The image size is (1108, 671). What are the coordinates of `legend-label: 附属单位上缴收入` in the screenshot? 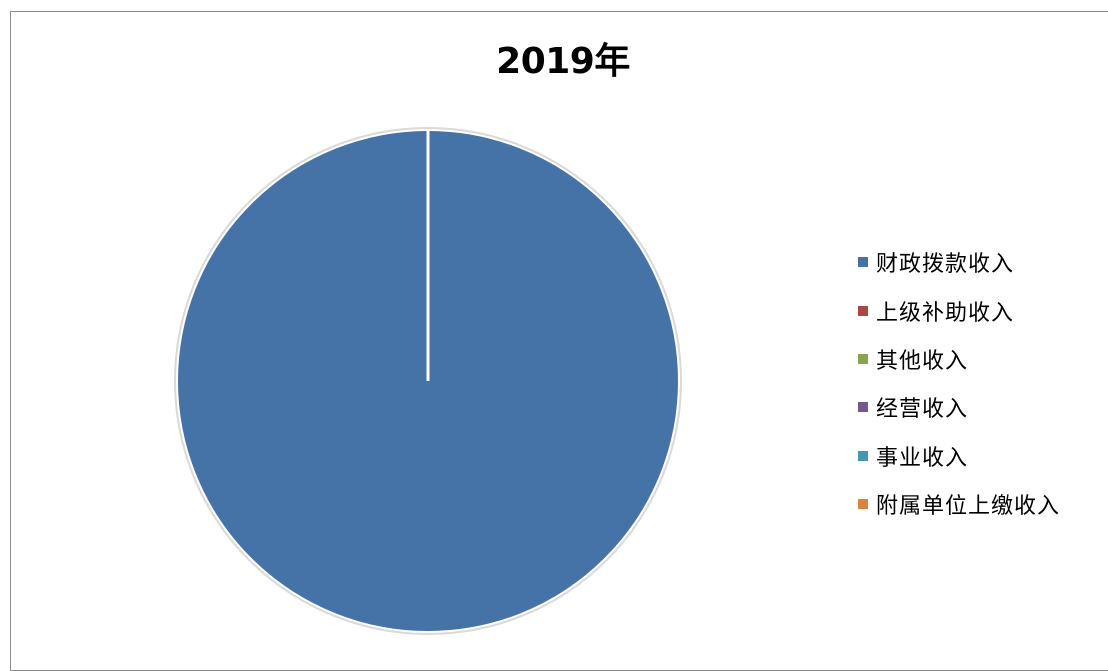 It's located at (968, 504).